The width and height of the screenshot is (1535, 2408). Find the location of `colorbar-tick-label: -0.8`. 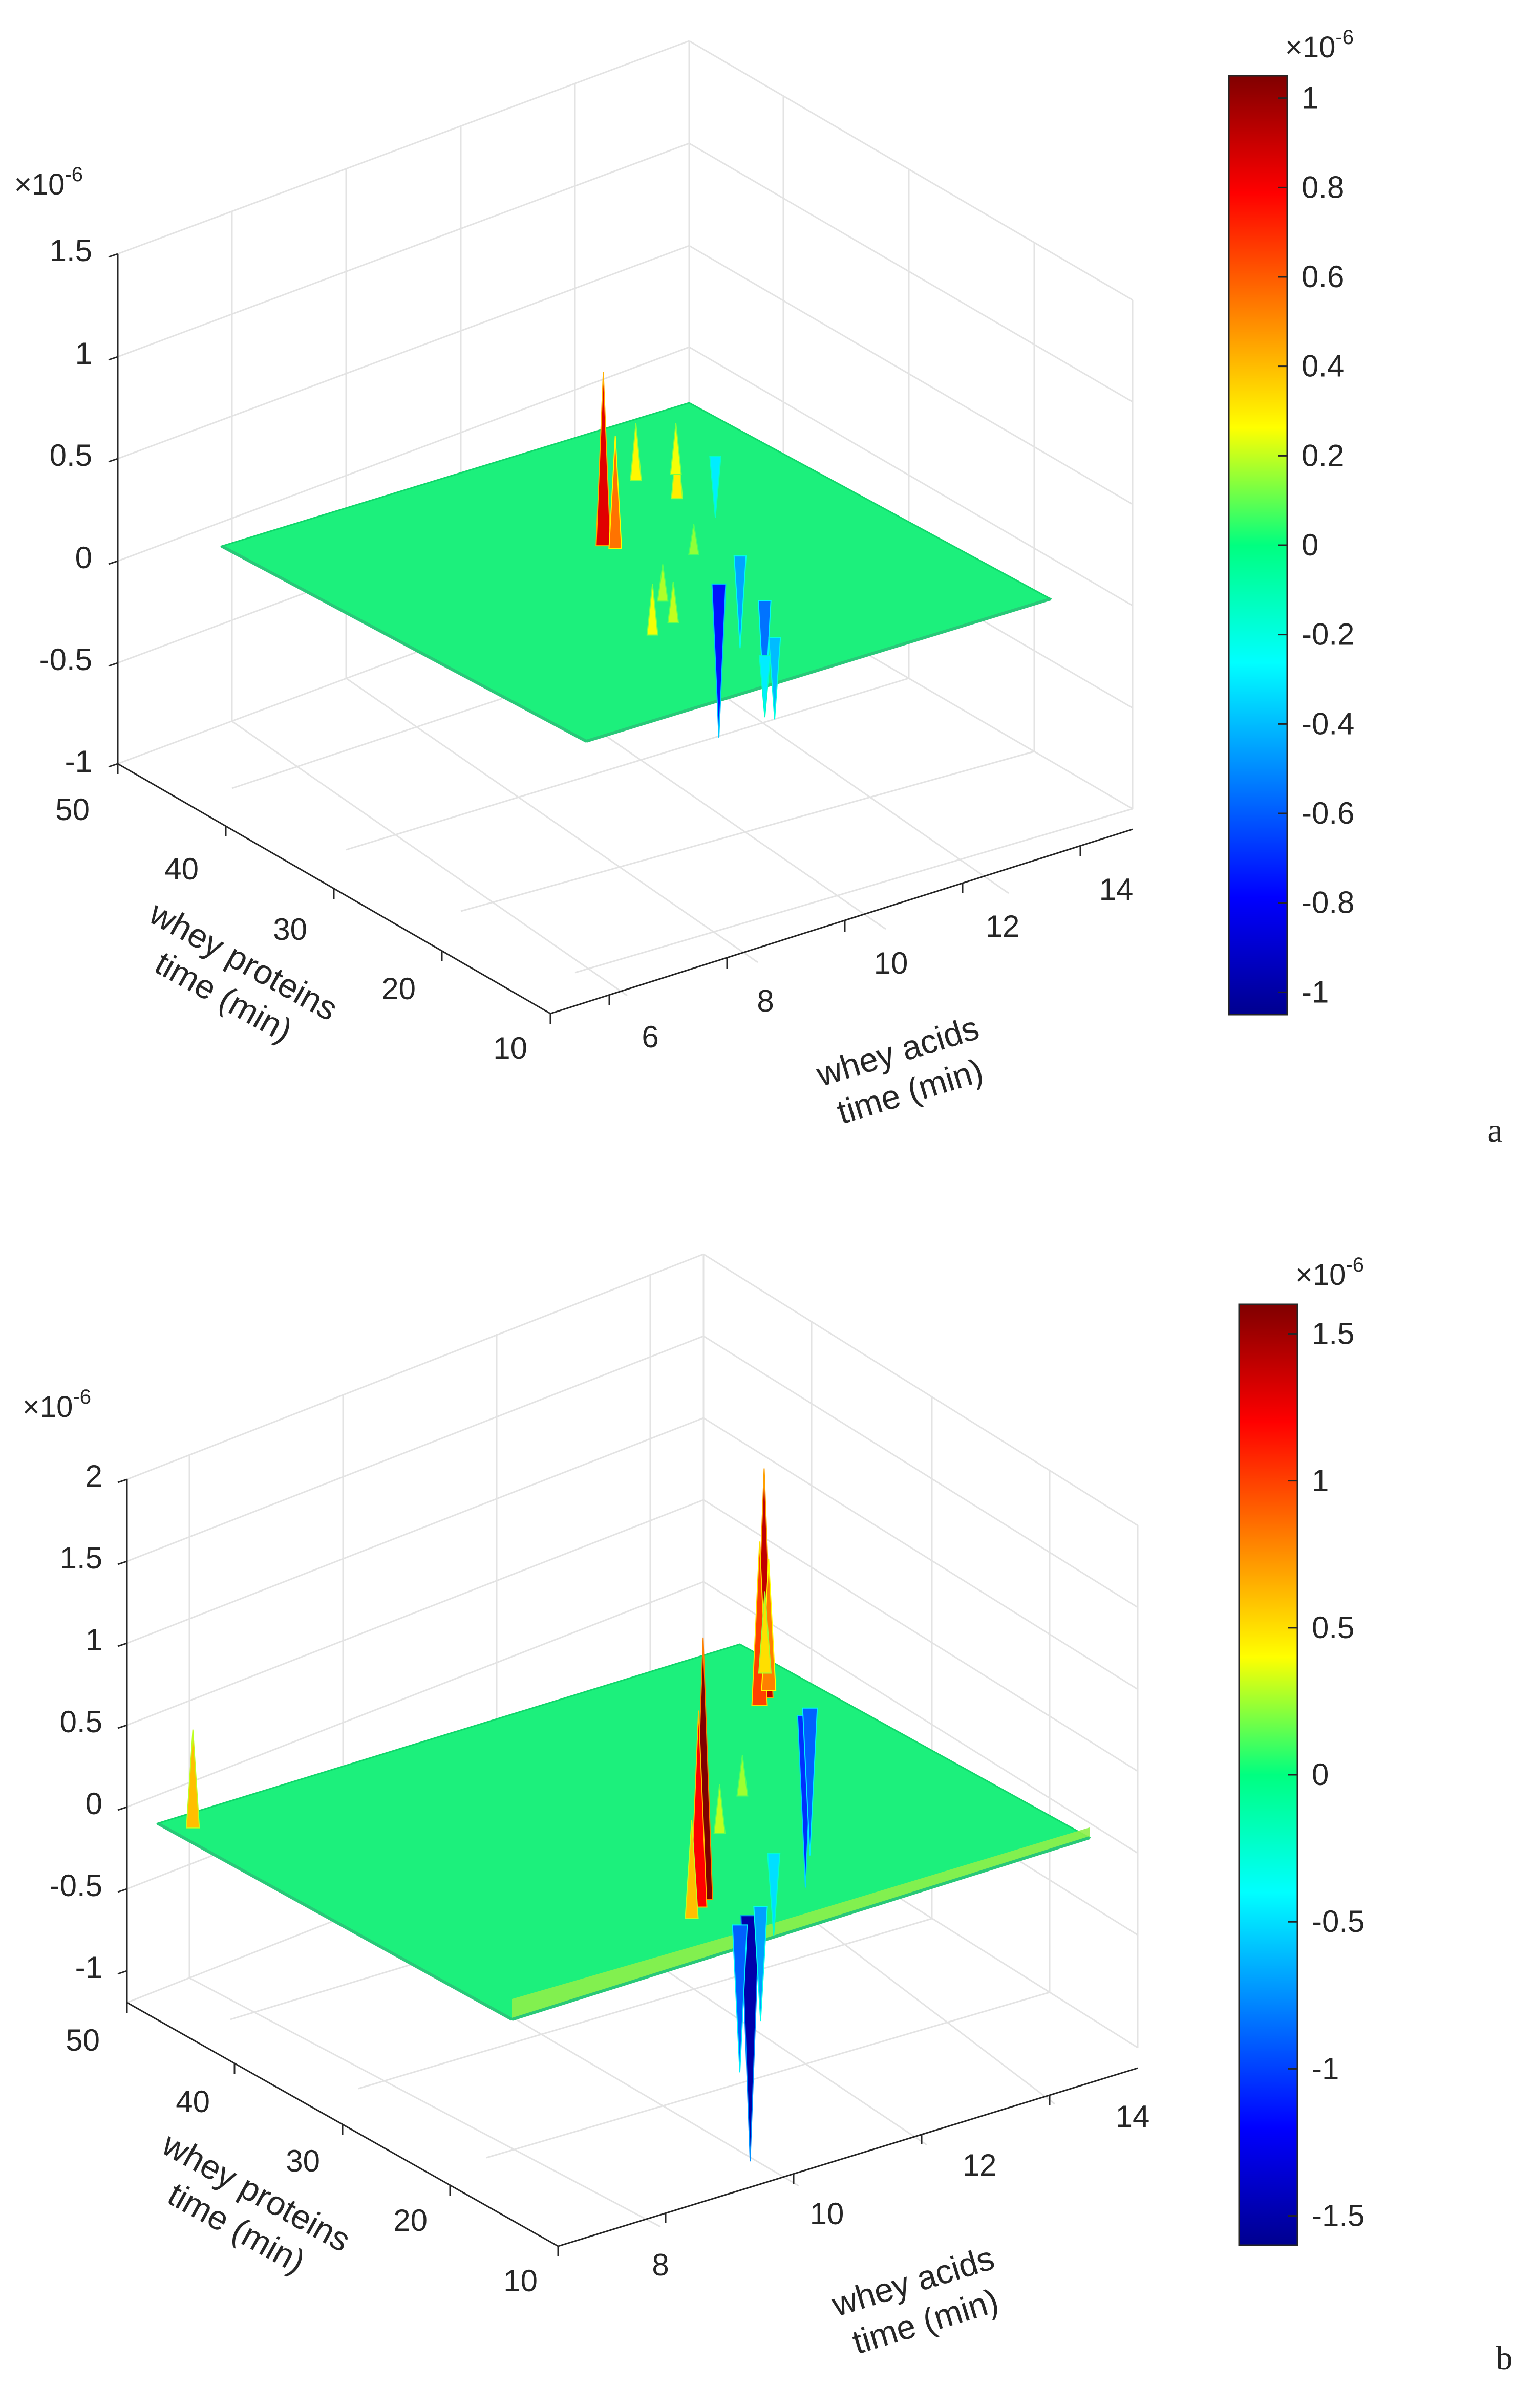

colorbar-tick-label: -0.8 is located at coordinates (1328, 903).